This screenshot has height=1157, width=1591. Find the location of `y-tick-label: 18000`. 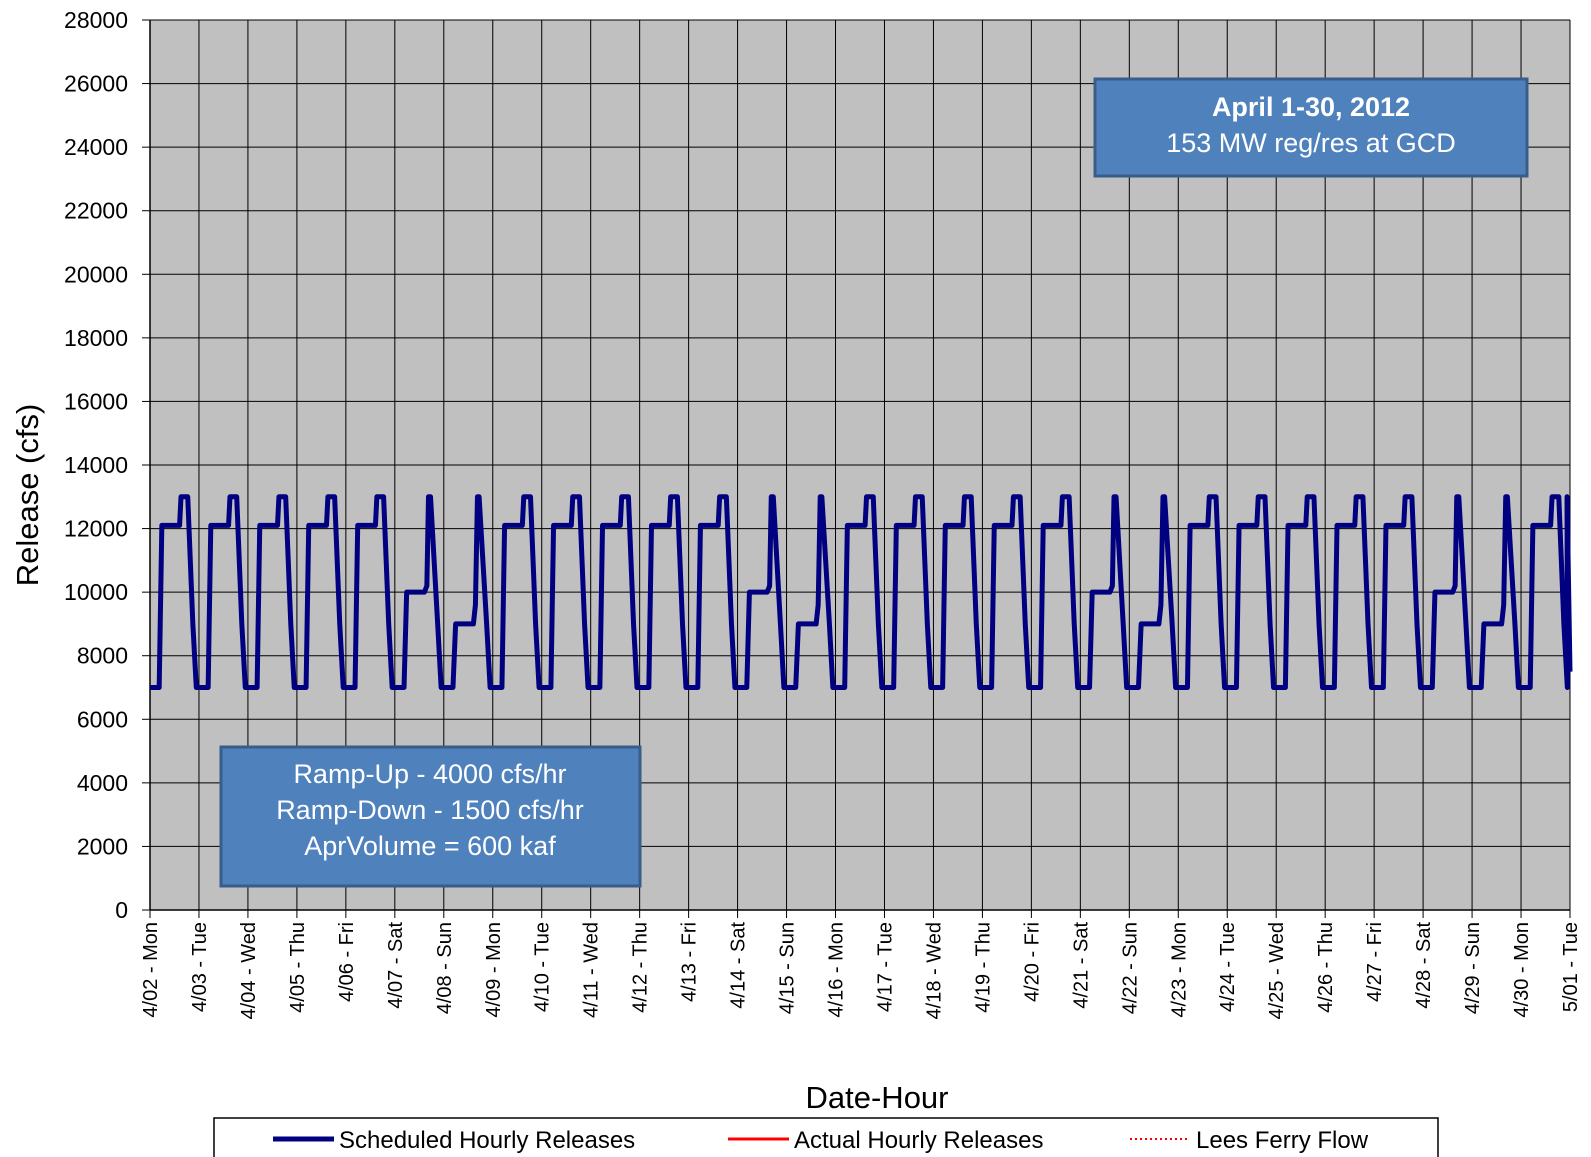

y-tick-label: 18000 is located at coordinates (96, 338).